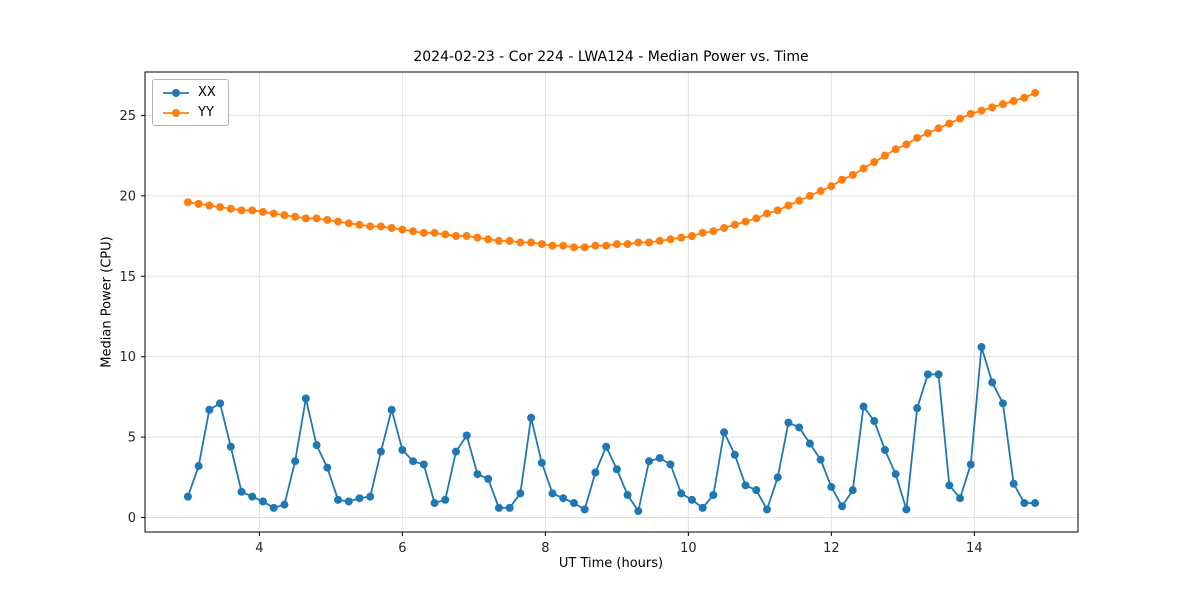 Image resolution: width=1200 pixels, height=600 pixels. I want to click on legend-key-yy-icon, so click(176, 112).